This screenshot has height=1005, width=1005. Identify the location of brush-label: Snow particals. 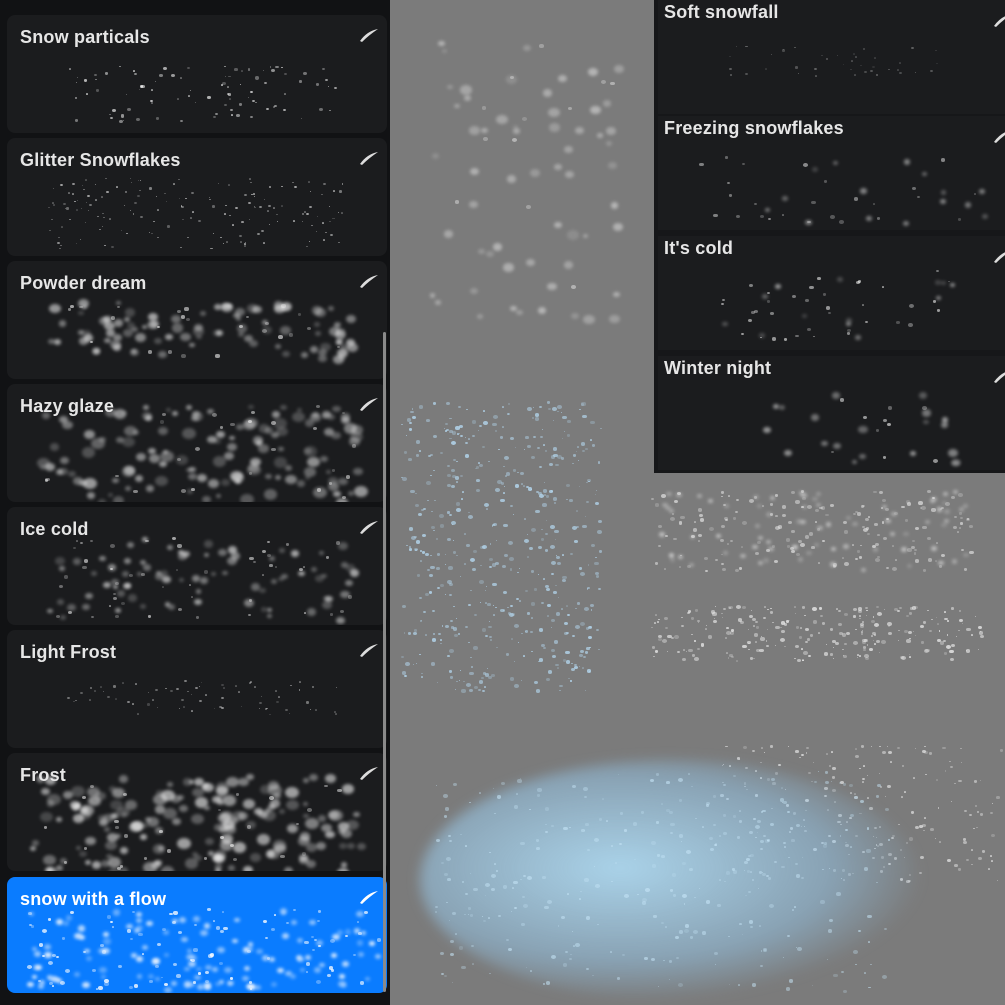
(85, 37).